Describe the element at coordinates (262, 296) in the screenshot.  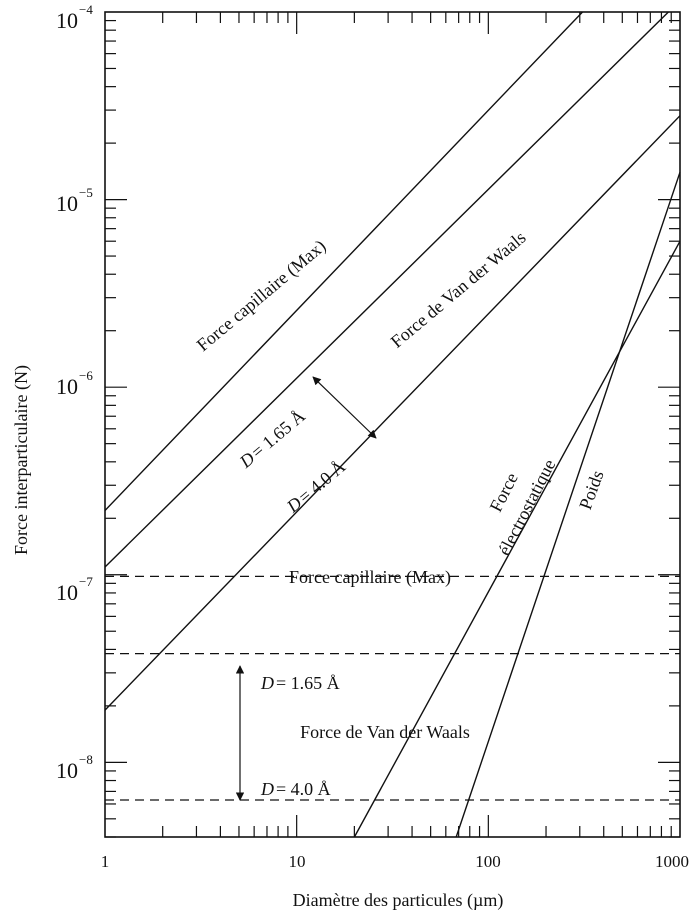
I see `label-capillary-solid: Force capillaire (Max)` at that location.